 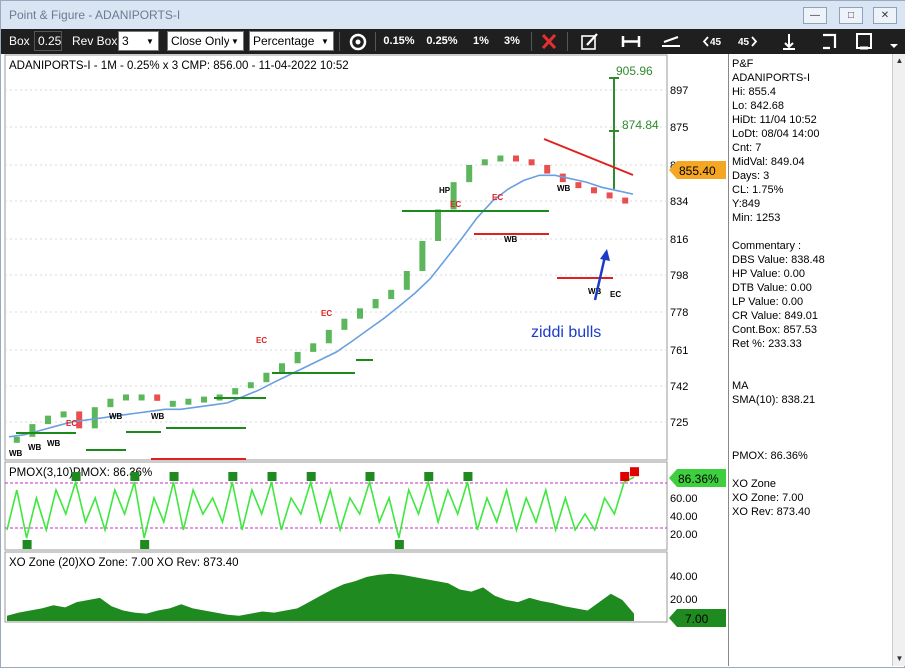 I want to click on box-input: 0.25, so click(x=48, y=41).